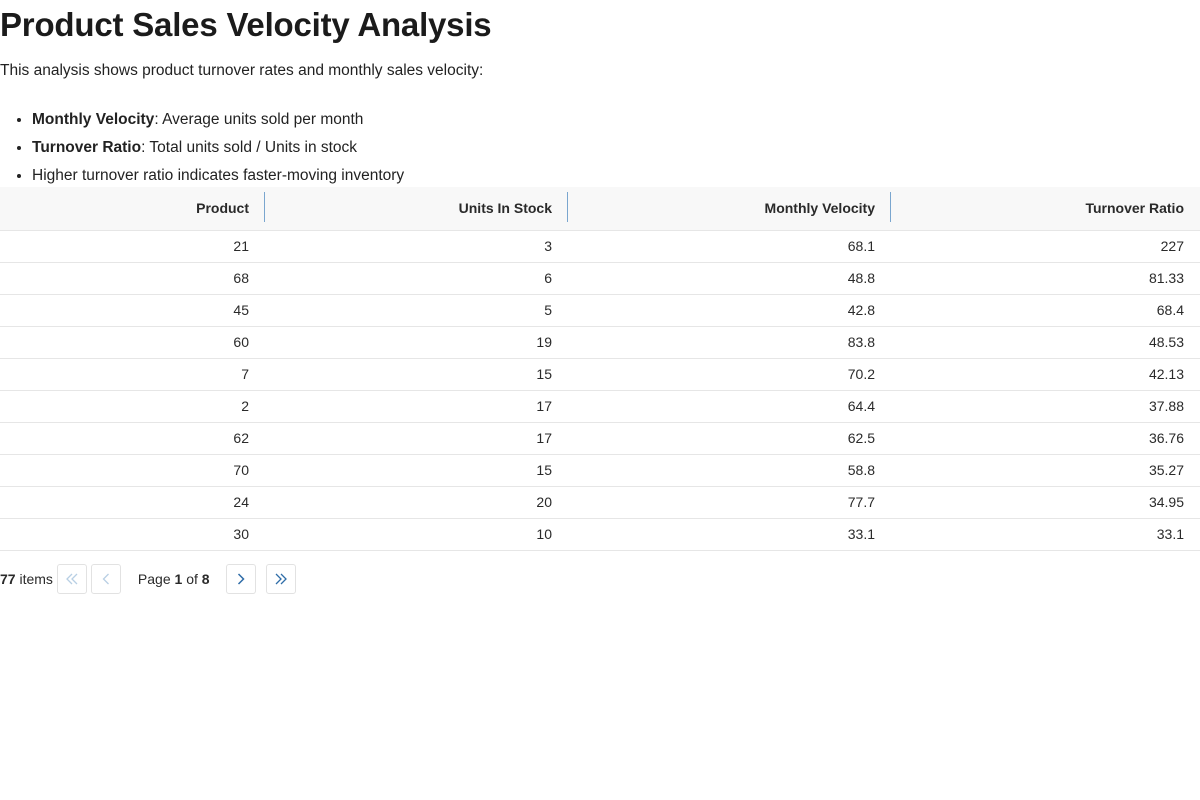 This screenshot has height=800, width=1200. What do you see at coordinates (1045, 470) in the screenshot?
I see `table-cell: 35.27` at bounding box center [1045, 470].